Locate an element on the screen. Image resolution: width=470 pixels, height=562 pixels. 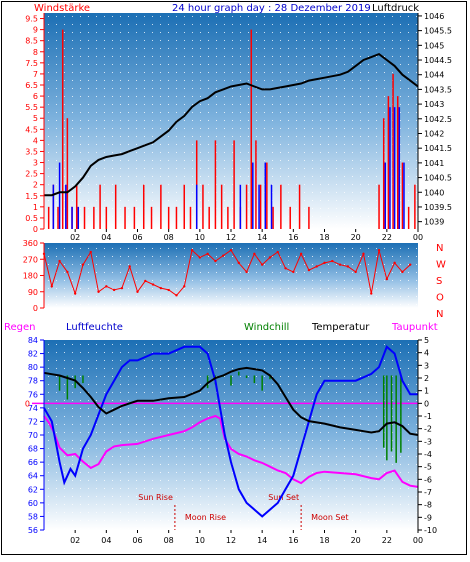
wind-tick-label: 2 is located at coordinates (35, 185).